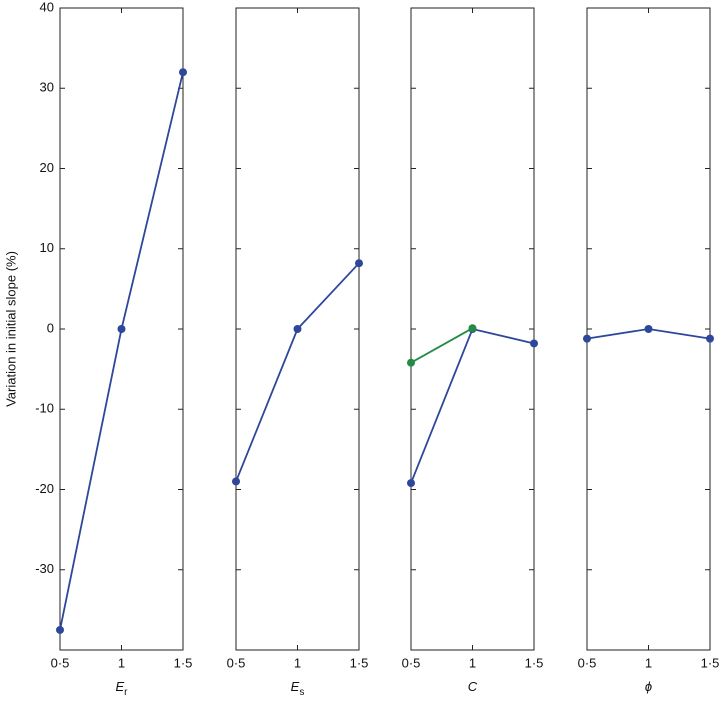 This screenshot has width=723, height=701. I want to click on y-tick-label: 20, so click(47, 167).